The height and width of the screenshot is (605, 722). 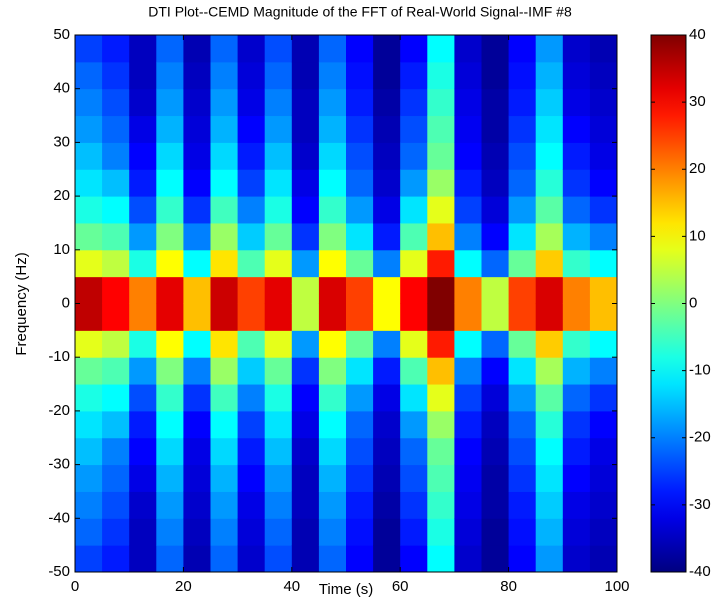 I want to click on x-tick-label: 80, so click(x=508, y=586).